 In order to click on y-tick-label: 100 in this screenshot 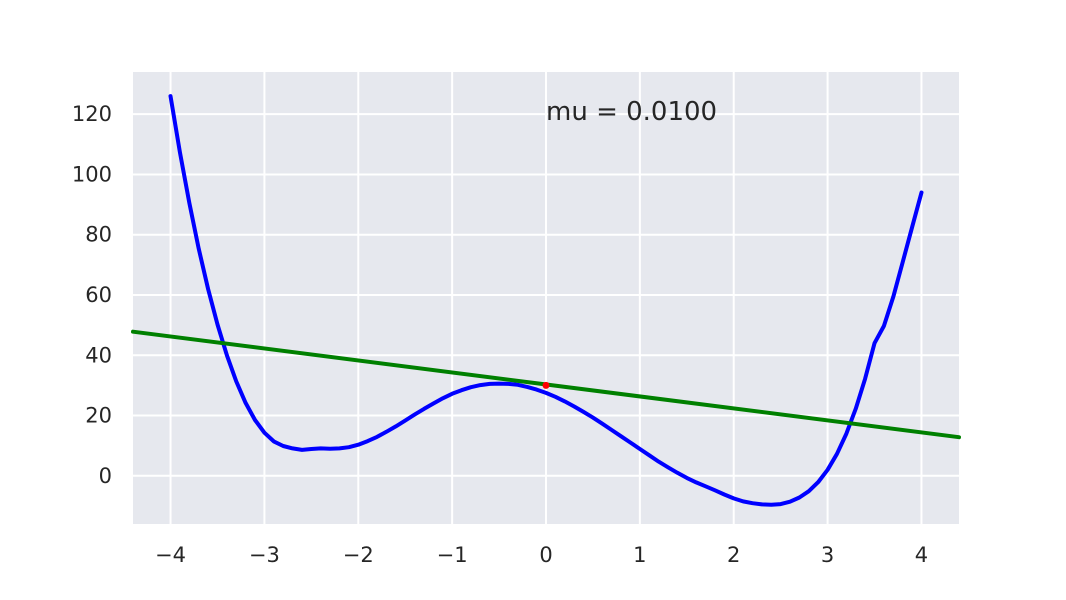, I will do `click(92, 174)`.